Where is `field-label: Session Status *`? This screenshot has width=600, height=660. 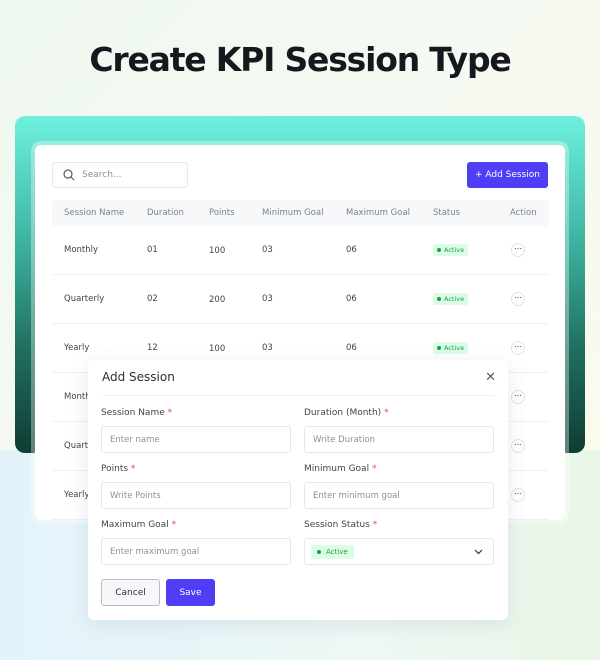 field-label: Session Status * is located at coordinates (341, 525).